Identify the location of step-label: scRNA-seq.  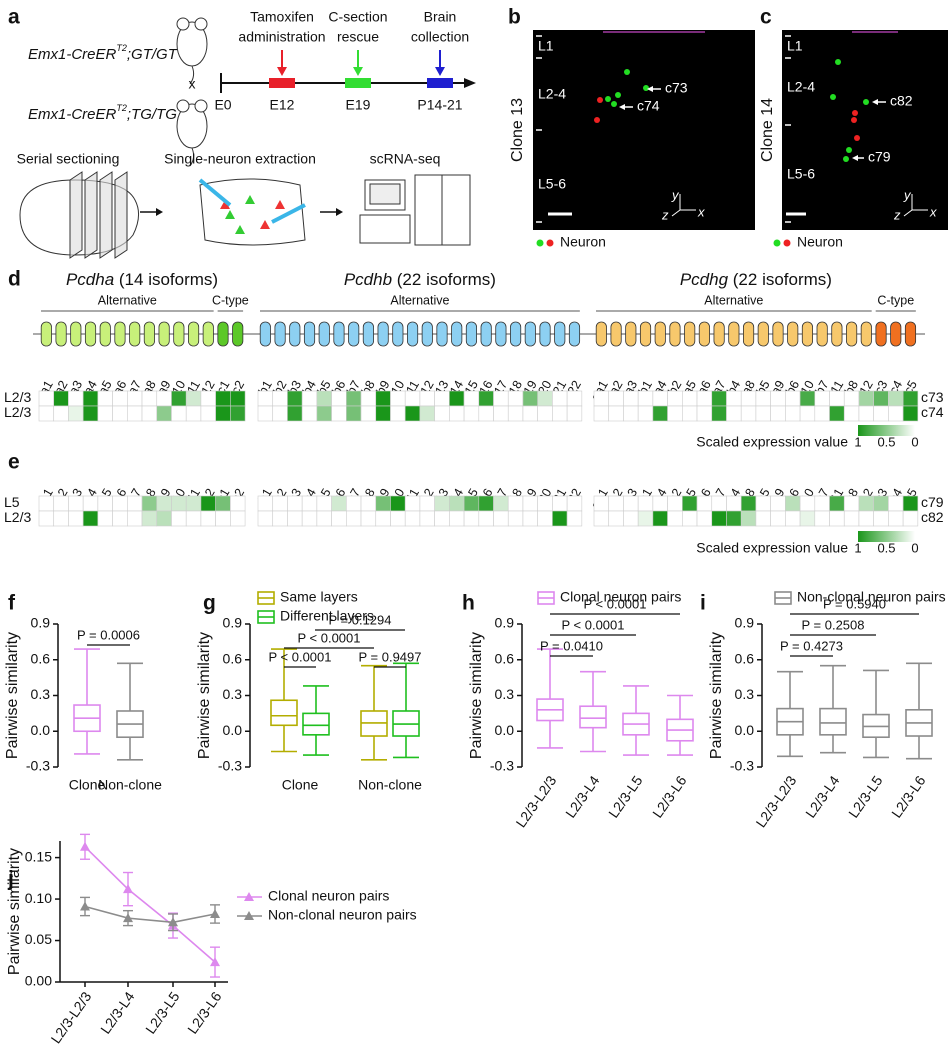
(405, 159).